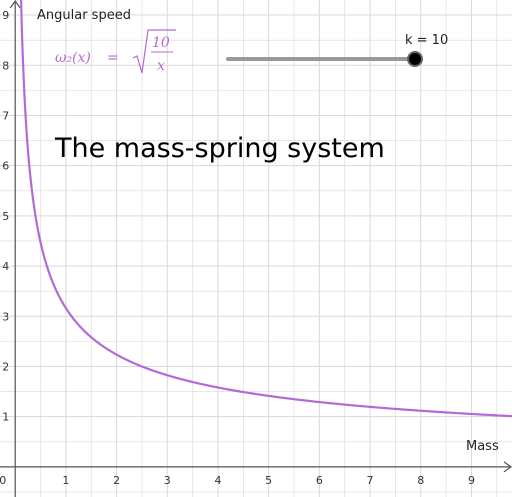  What do you see at coordinates (5, 166) in the screenshot?
I see `y-tick-label: 6` at bounding box center [5, 166].